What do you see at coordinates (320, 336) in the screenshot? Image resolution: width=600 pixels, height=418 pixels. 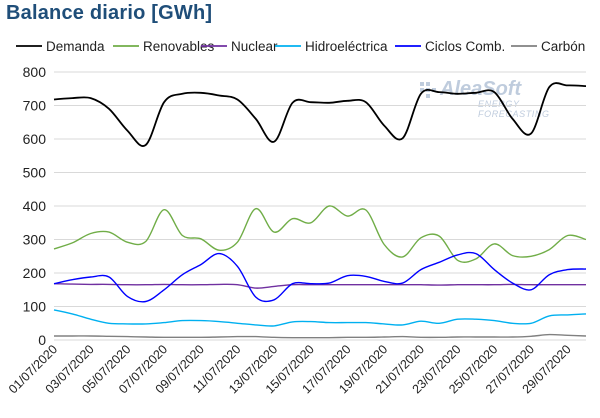 I see `series-line-carbon` at bounding box center [320, 336].